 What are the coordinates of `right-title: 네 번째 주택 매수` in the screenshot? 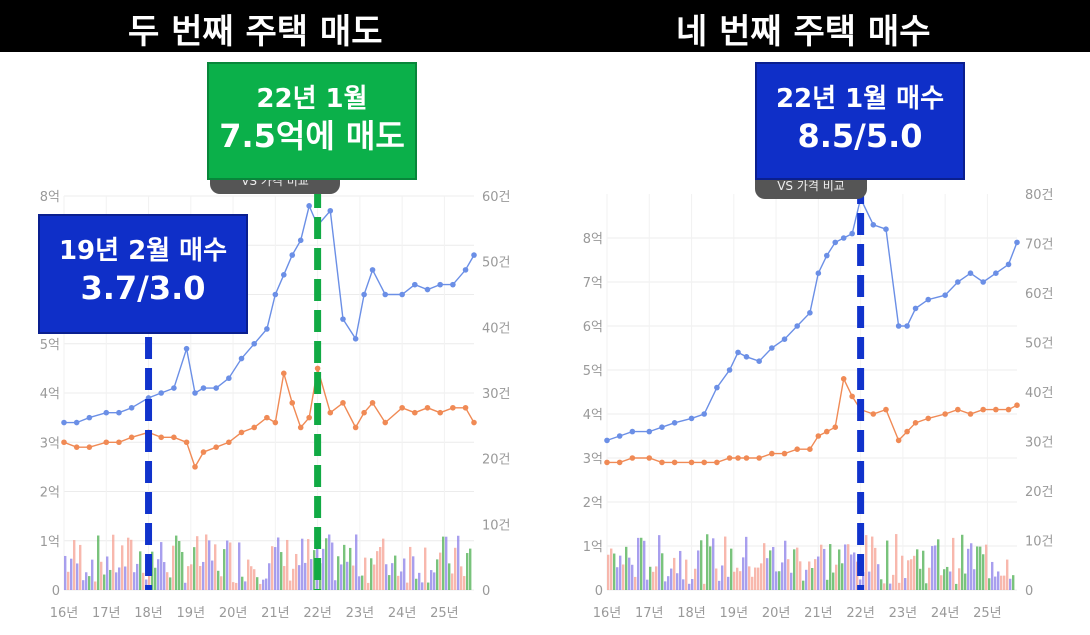 It's located at (803, 32).